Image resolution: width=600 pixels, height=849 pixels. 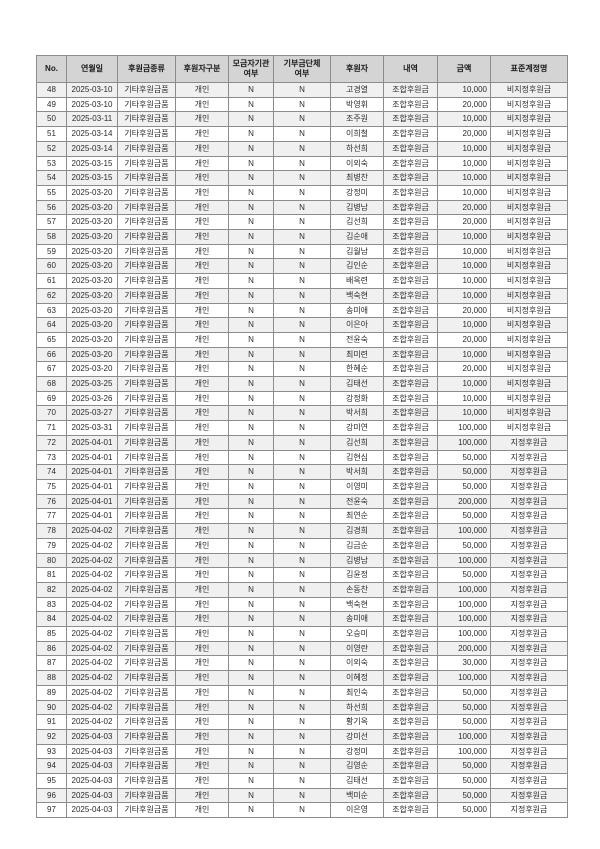 I want to click on table-cell: 62, so click(x=51, y=295).